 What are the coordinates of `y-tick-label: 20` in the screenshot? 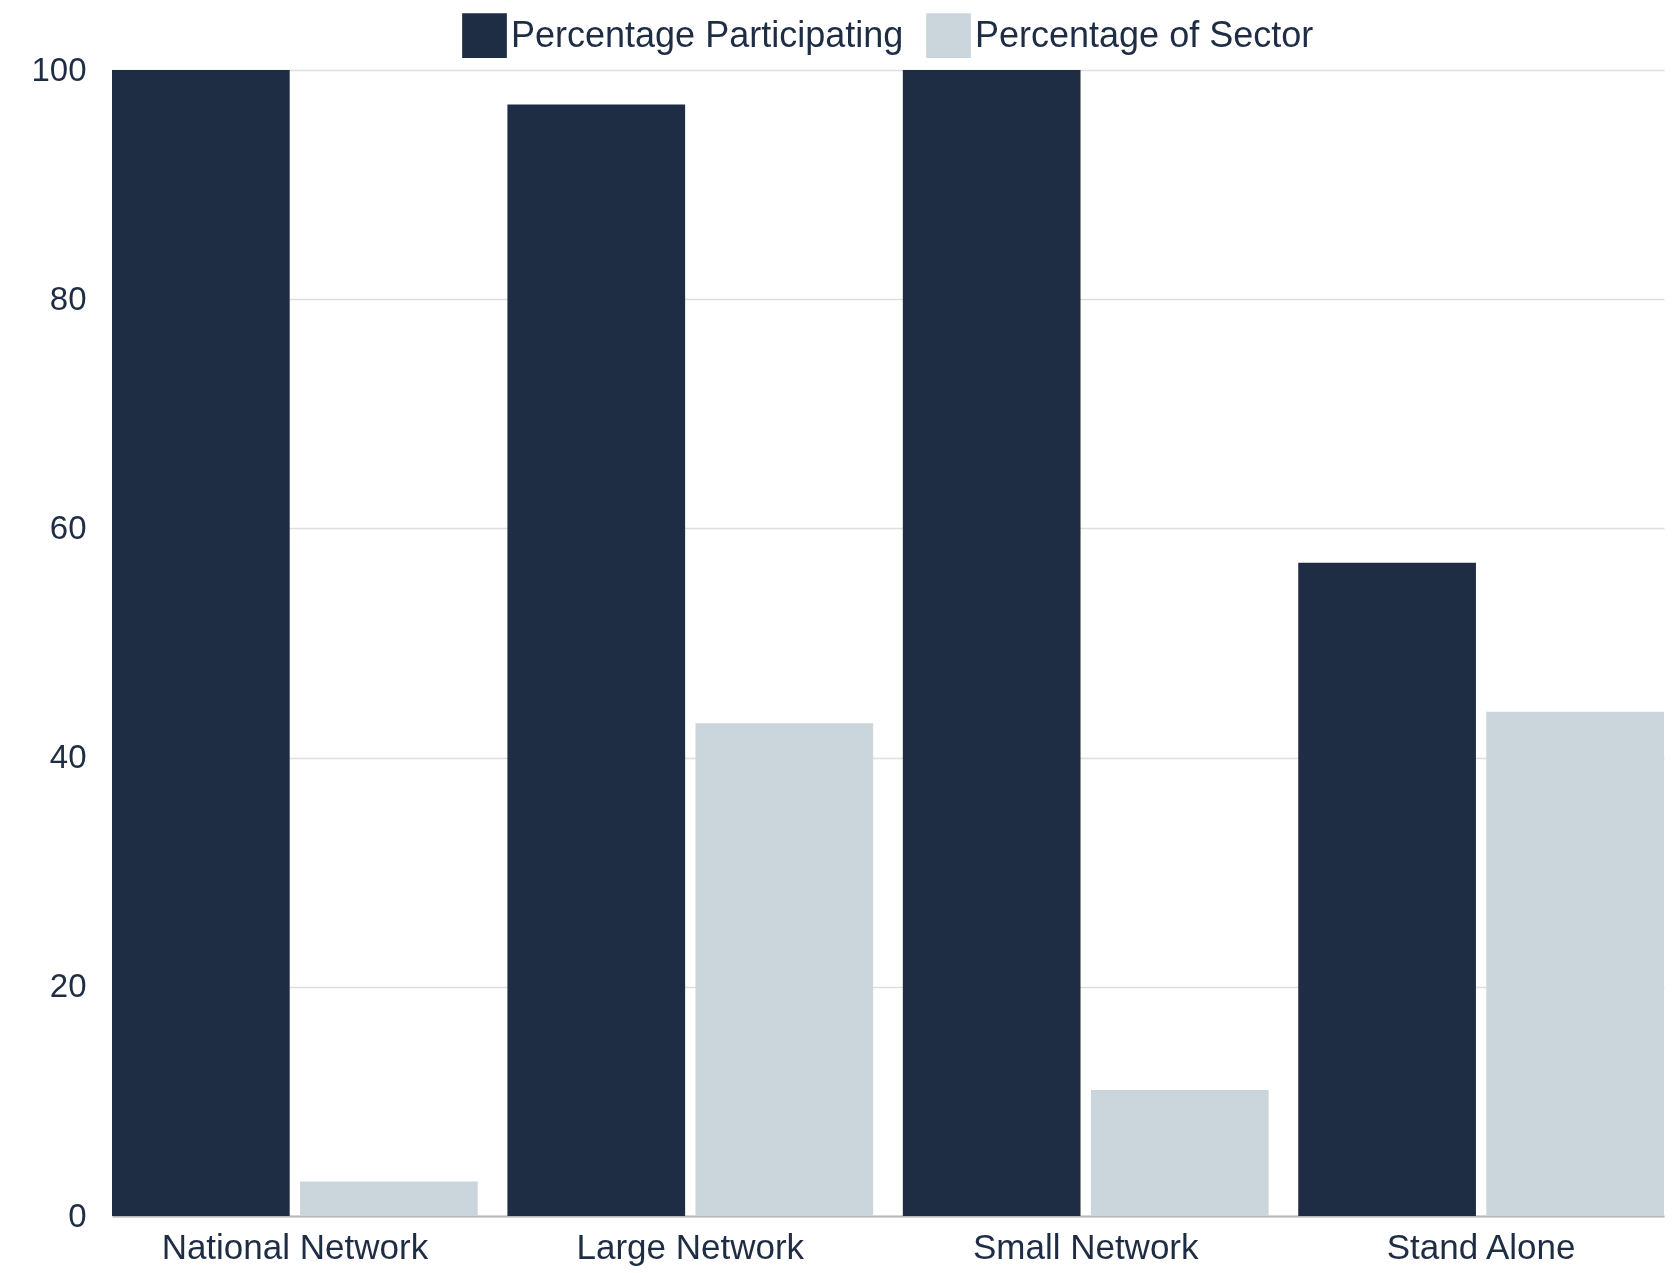 It's located at (68, 986).